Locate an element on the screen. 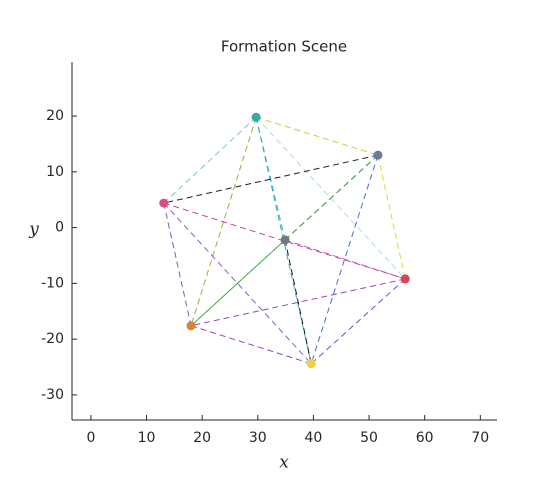  y-tick-label: -30 is located at coordinates (52, 395).